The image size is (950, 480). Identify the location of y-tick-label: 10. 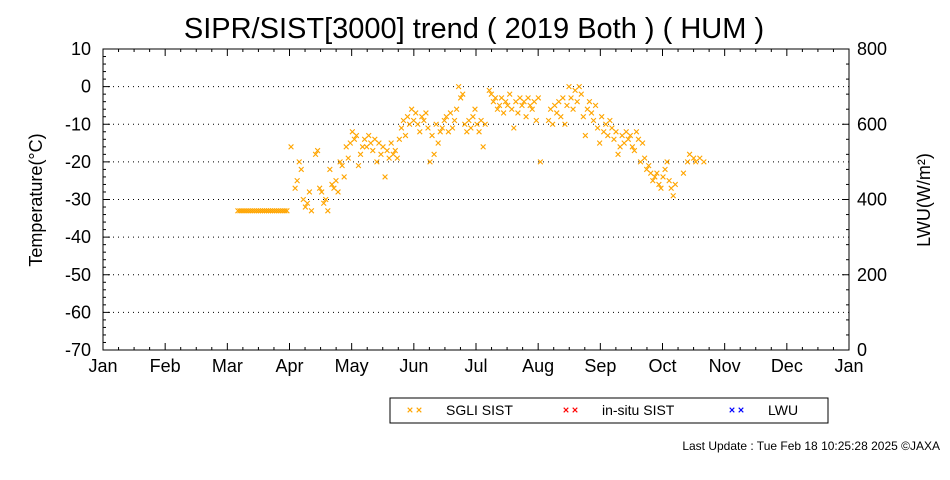
(81, 49).